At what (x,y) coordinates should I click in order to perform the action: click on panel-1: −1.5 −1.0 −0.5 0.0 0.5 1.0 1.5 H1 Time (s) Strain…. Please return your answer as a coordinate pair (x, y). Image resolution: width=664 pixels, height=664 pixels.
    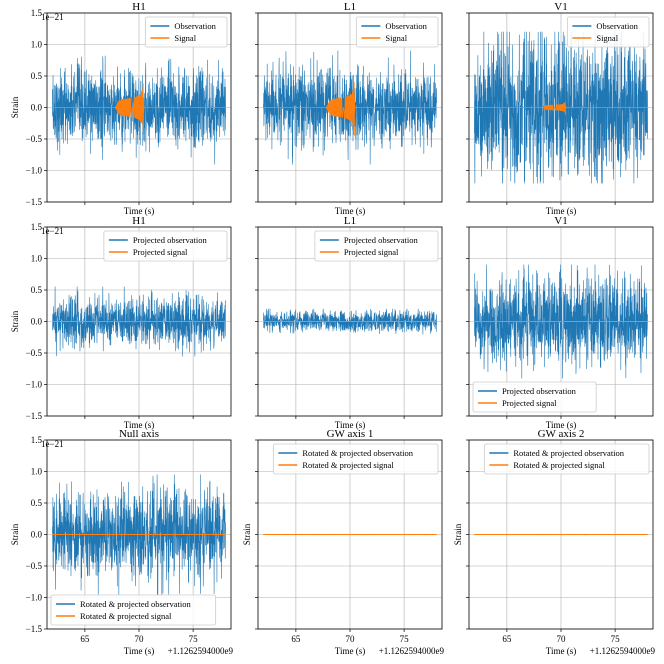
    Looking at the image, I should click on (121, 108).